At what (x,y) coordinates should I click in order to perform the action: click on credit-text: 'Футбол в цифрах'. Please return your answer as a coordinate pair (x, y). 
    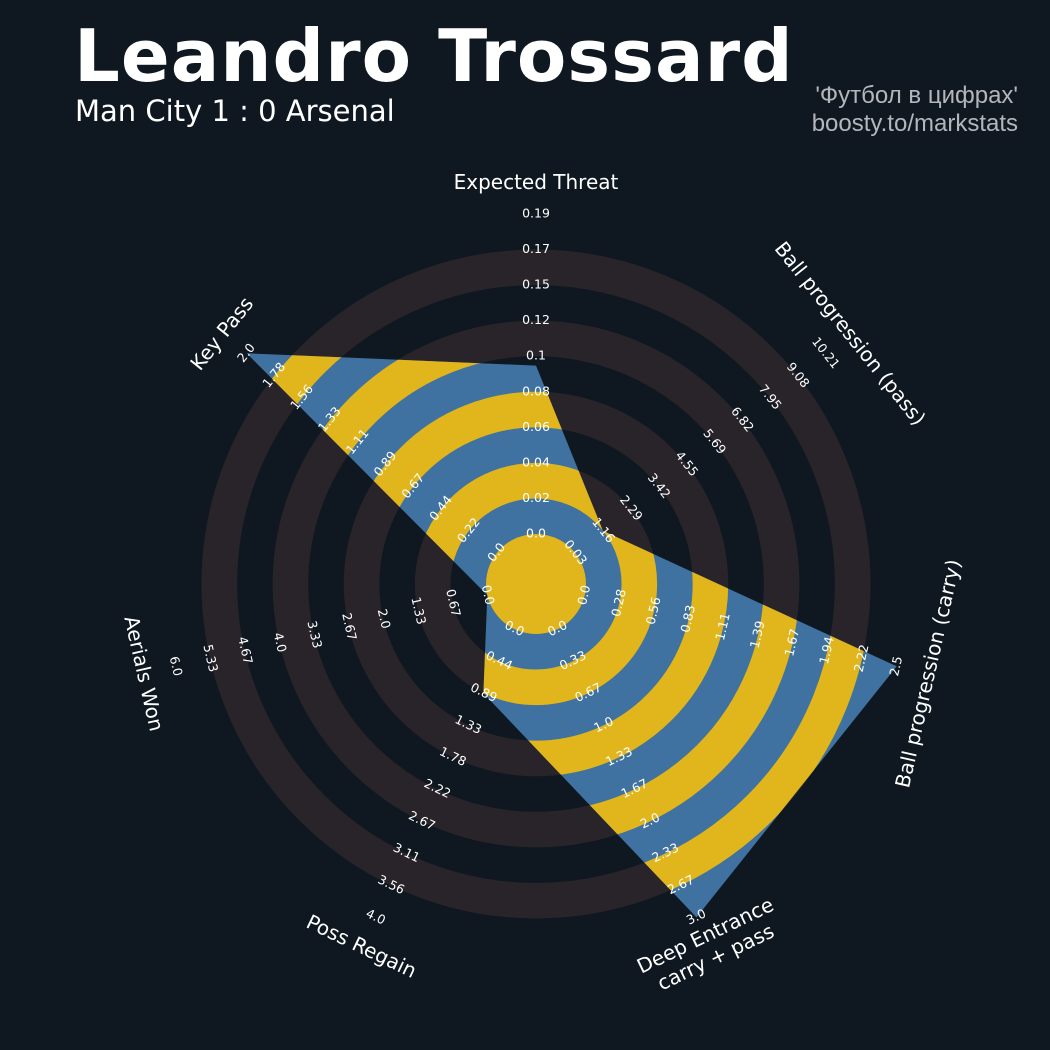
    Looking at the image, I should click on (916, 95).